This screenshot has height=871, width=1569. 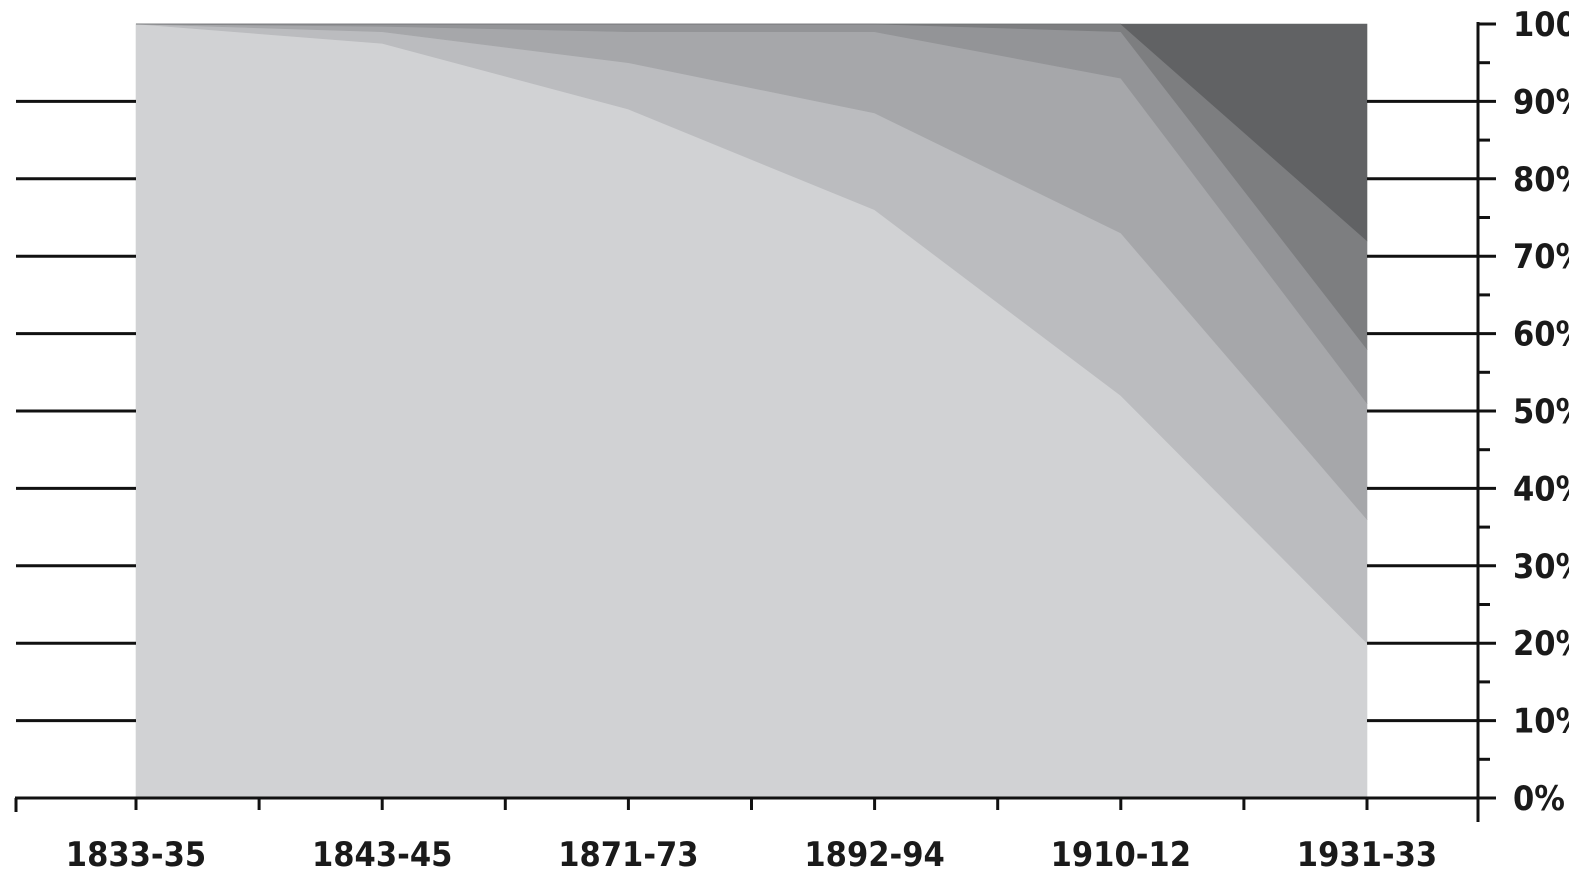 I want to click on y-tick-label: 40%, so click(x=1541, y=489).